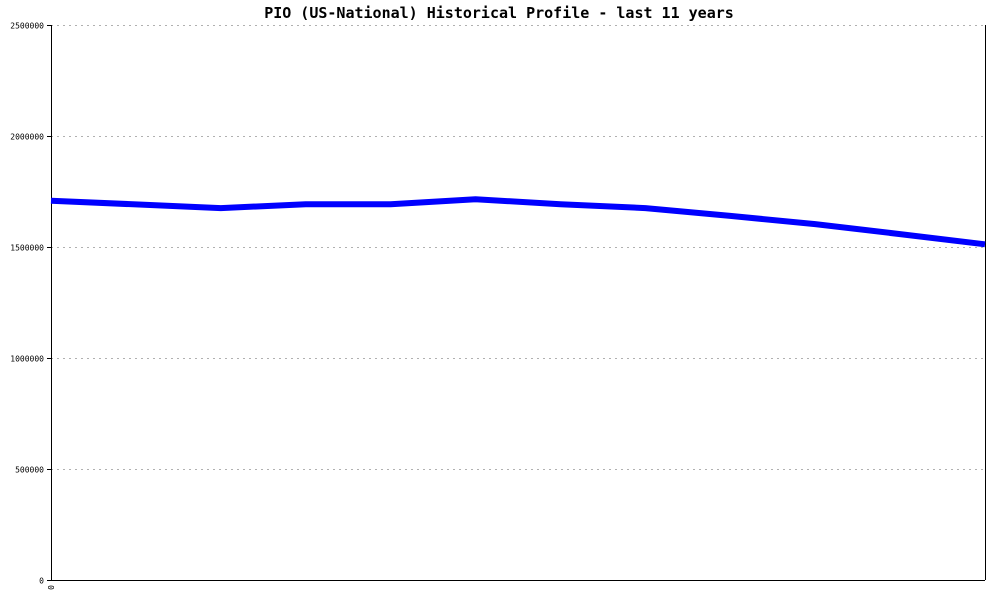 This screenshot has width=1000, height=600. Describe the element at coordinates (27, 137) in the screenshot. I see `y-tick-label: 2000000` at that location.